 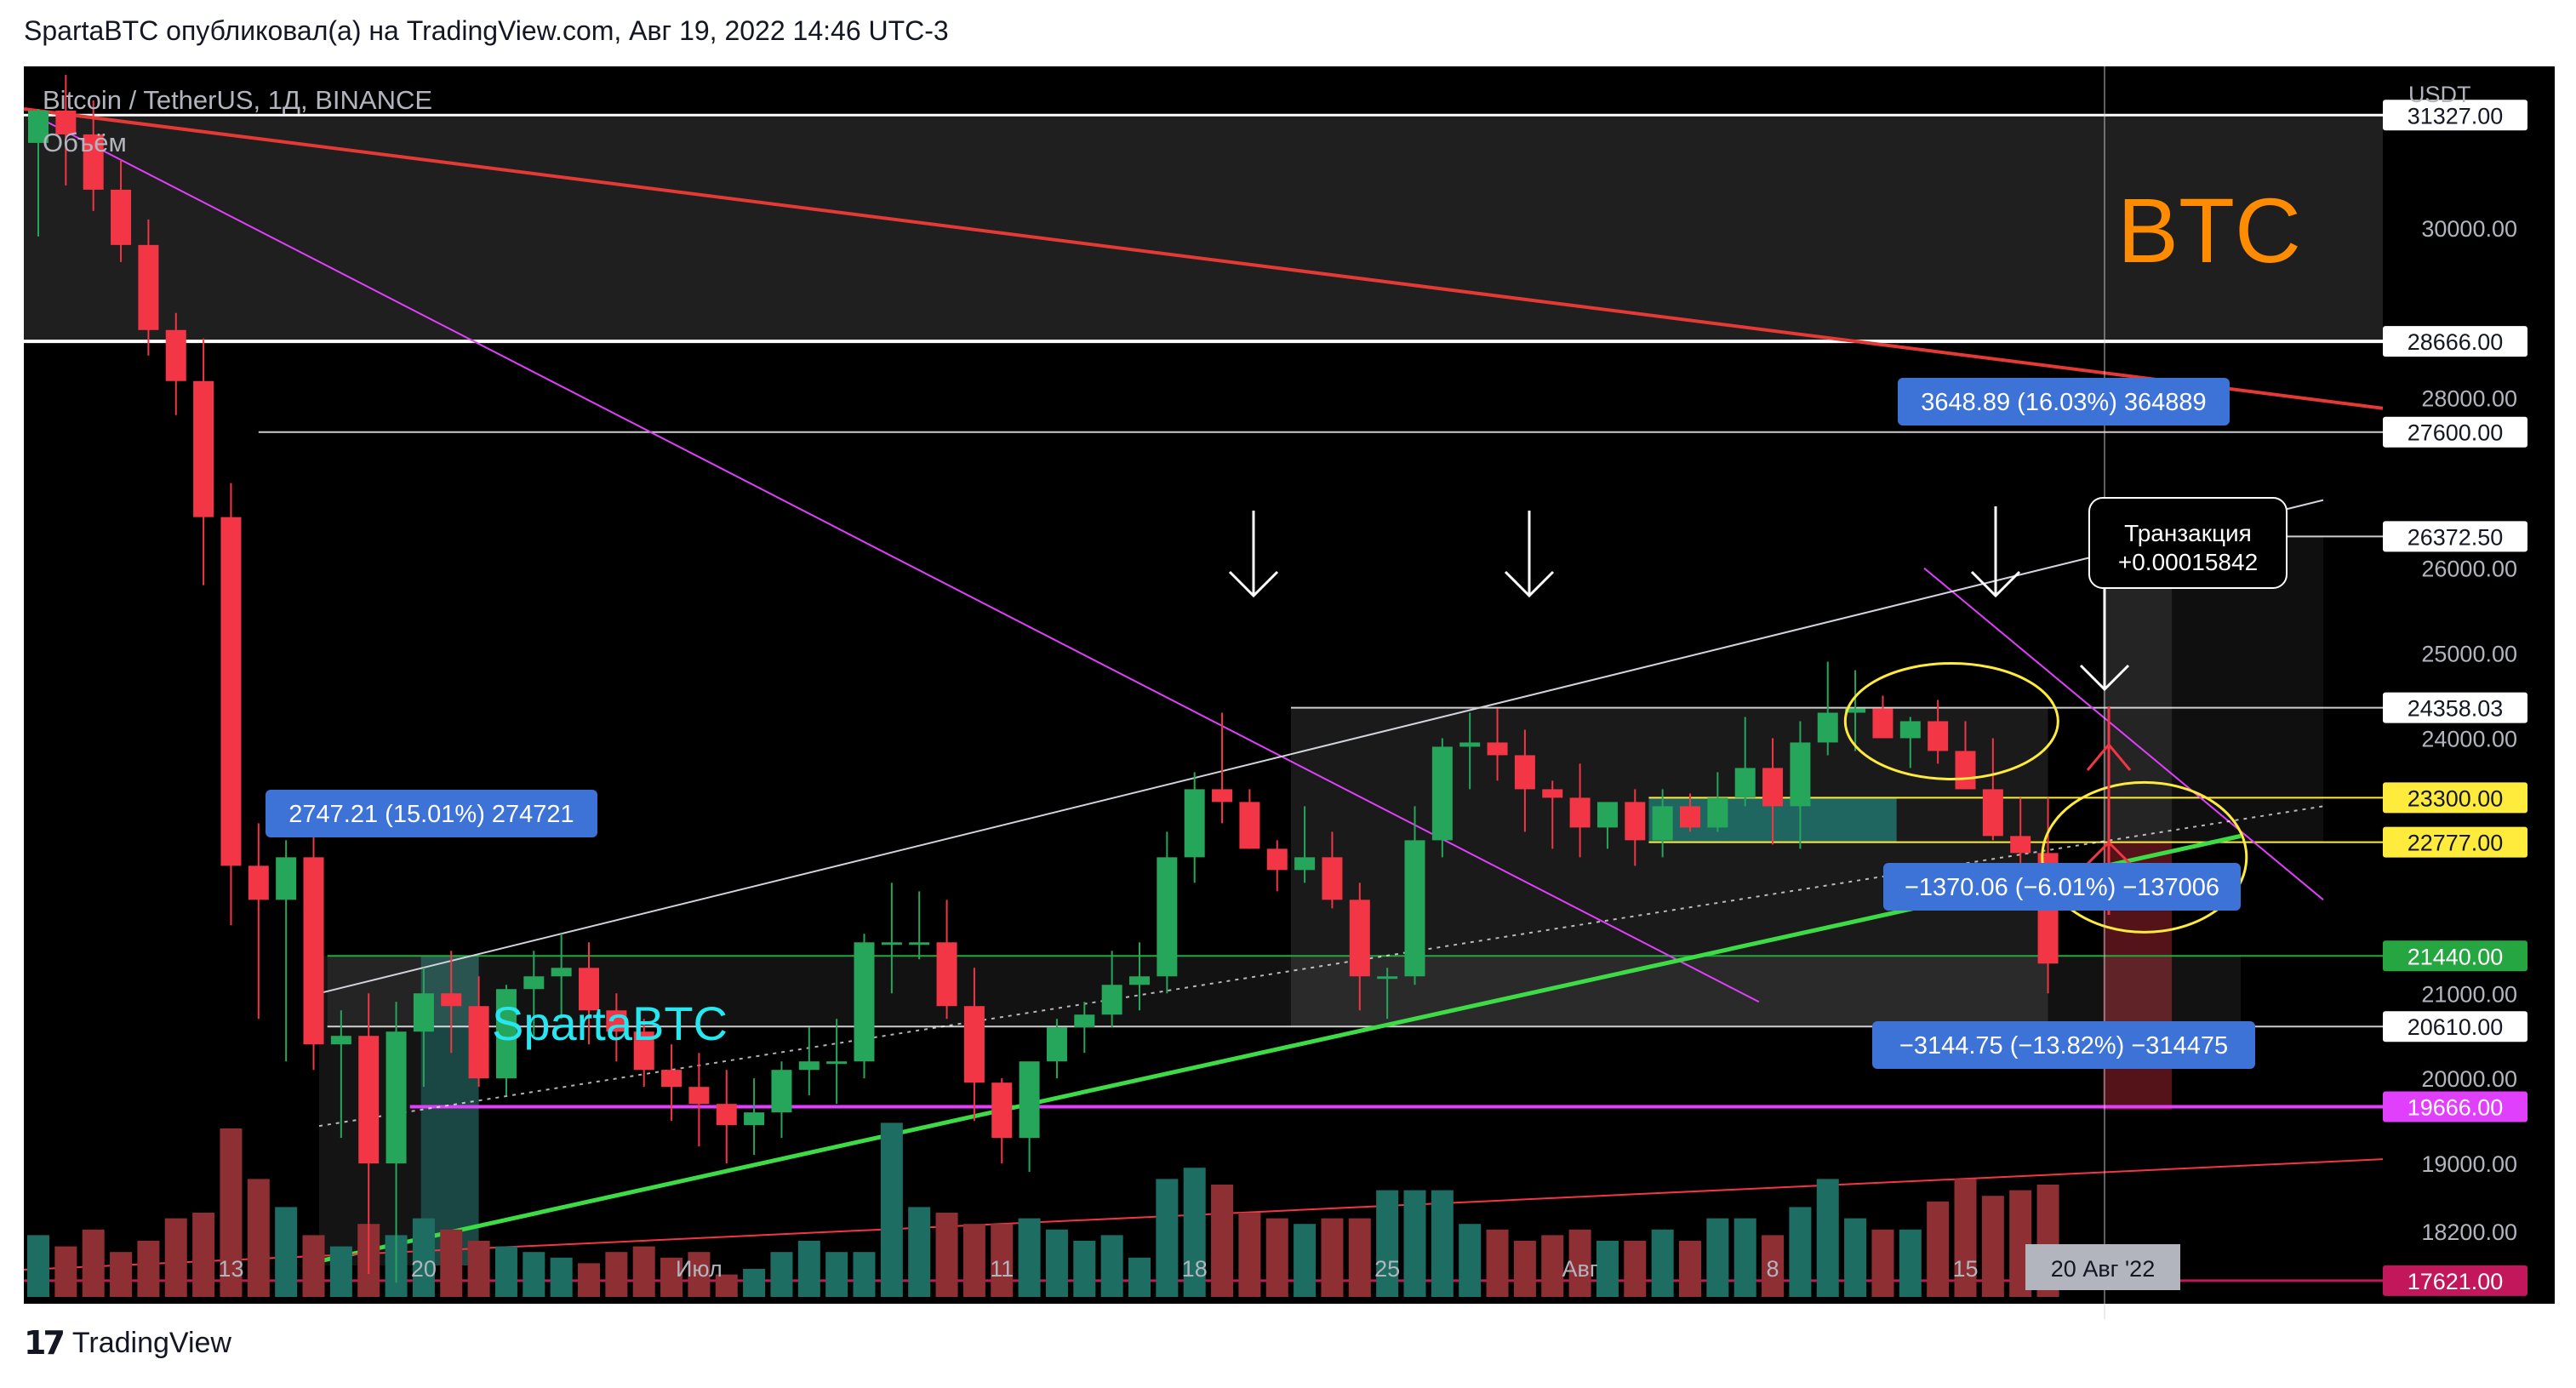 What do you see at coordinates (2456, 798) in the screenshot?
I see `price-level-text: 23300.00` at bounding box center [2456, 798].